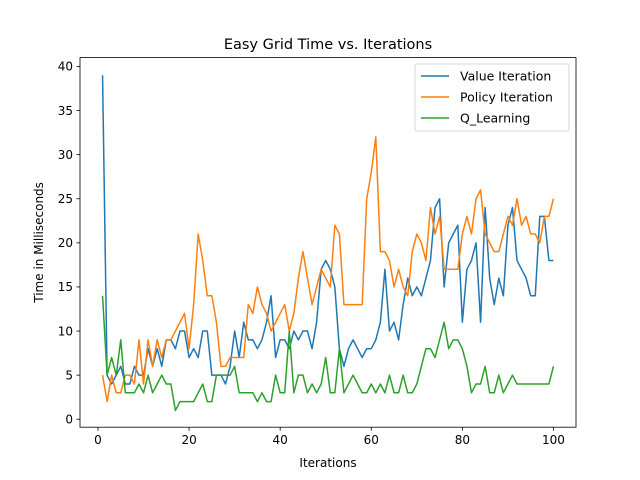 The image size is (640, 480). I want to click on y-tick-label: 25, so click(65, 199).